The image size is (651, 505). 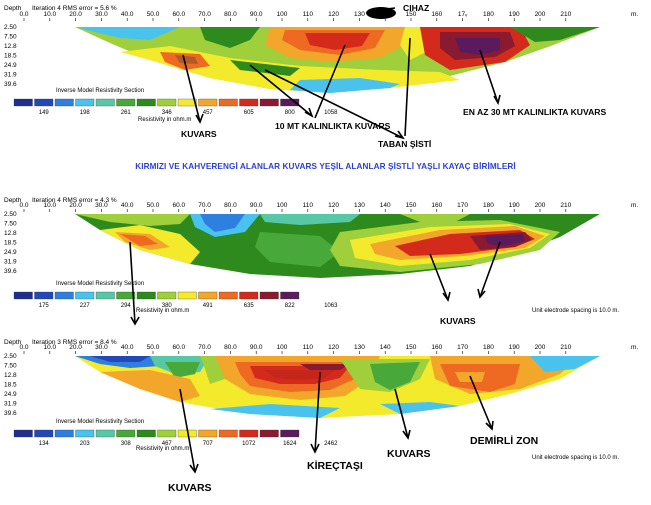 What do you see at coordinates (359, 205) in the screenshot?
I see `x-tick-label: 130` at bounding box center [359, 205].